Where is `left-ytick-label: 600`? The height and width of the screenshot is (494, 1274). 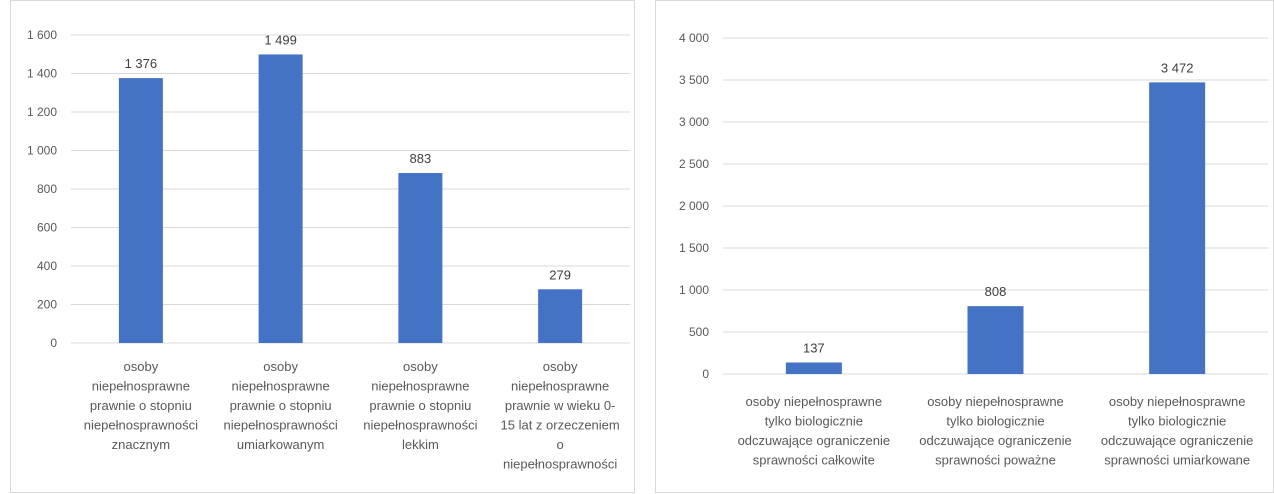
left-ytick-label: 600 is located at coordinates (47, 228).